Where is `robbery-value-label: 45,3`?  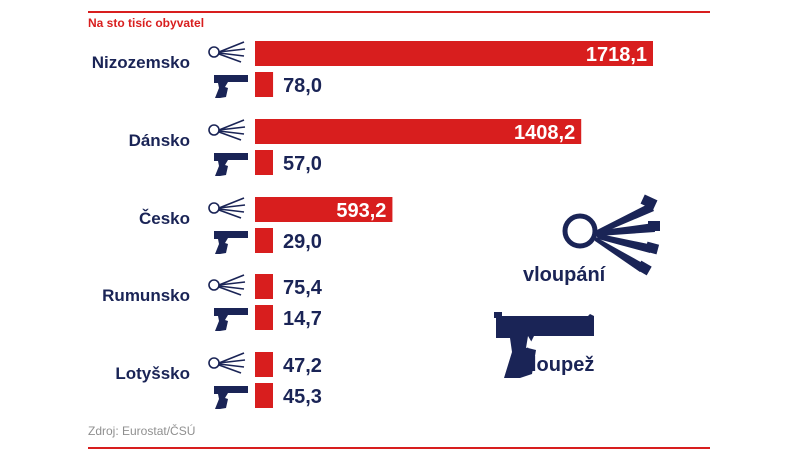
robbery-value-label: 45,3 is located at coordinates (302, 397).